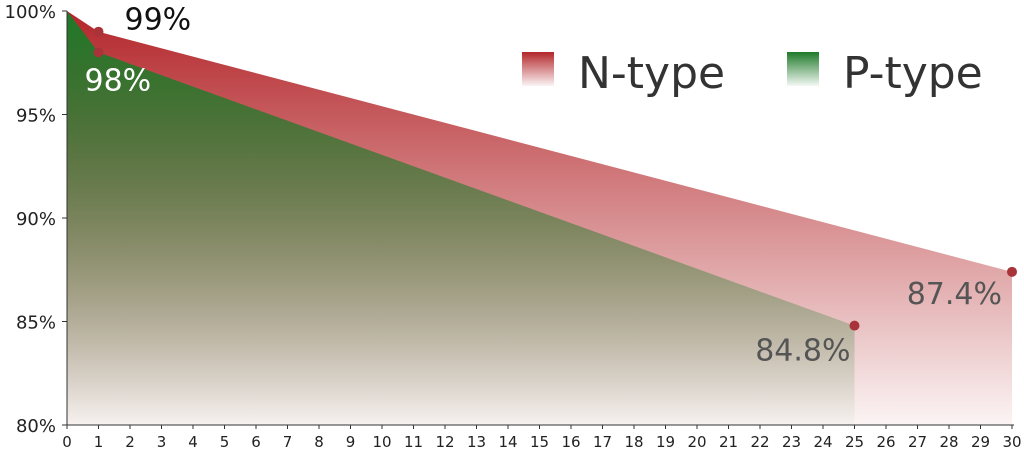 The height and width of the screenshot is (451, 1024). What do you see at coordinates (99, 442) in the screenshot?
I see `x-tick-label: 1` at bounding box center [99, 442].